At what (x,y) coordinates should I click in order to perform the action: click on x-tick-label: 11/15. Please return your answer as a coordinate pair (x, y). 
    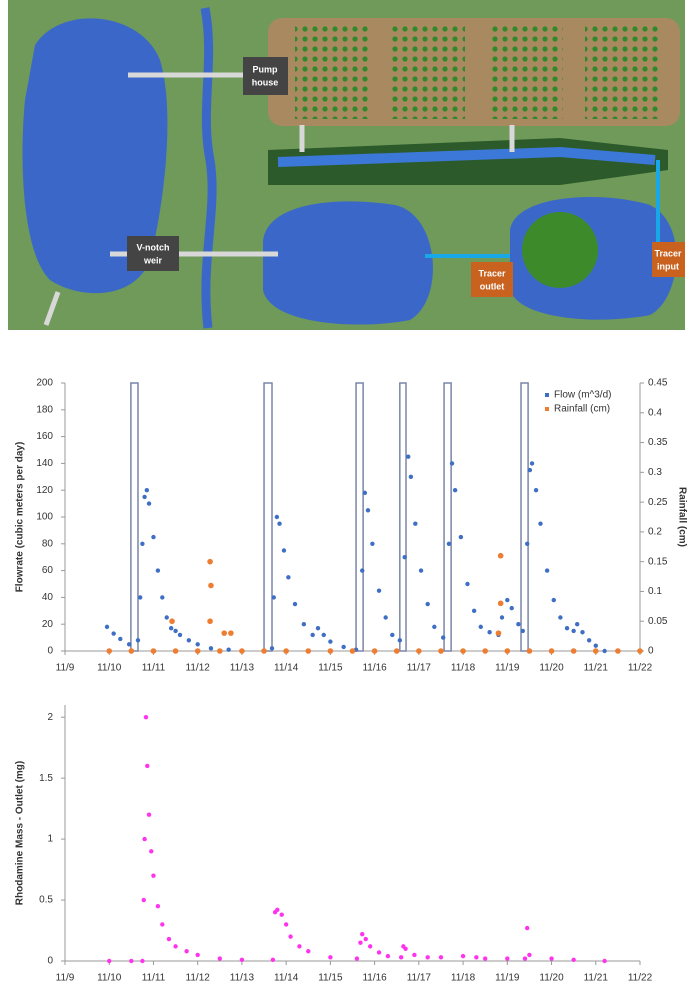
    Looking at the image, I should click on (330, 978).